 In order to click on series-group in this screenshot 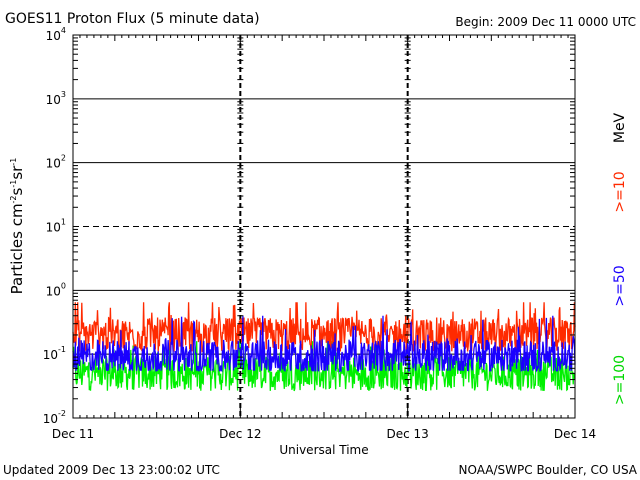, I will do `click(324, 347)`.